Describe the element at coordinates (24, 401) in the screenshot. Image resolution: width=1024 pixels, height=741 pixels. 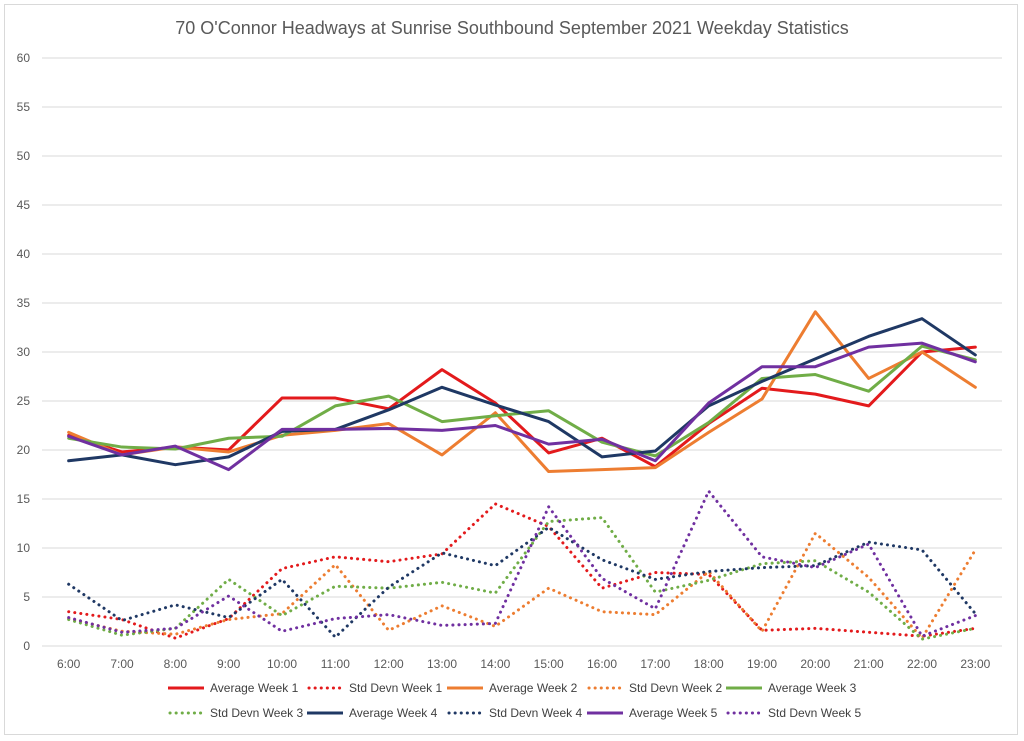
I see `y-tick-label: 25` at that location.